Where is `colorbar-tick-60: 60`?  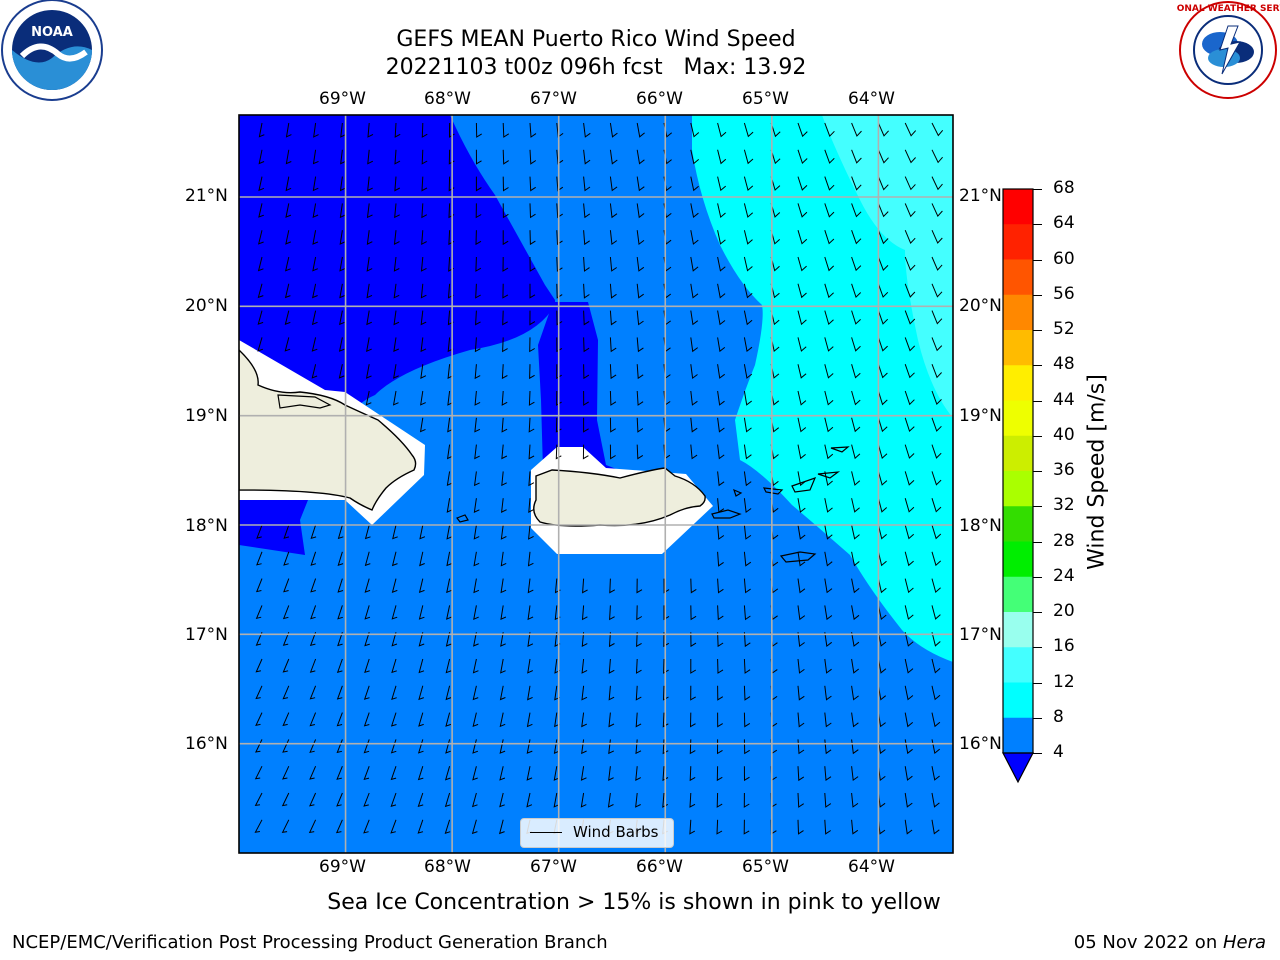 colorbar-tick-60: 60 is located at coordinates (1064, 258).